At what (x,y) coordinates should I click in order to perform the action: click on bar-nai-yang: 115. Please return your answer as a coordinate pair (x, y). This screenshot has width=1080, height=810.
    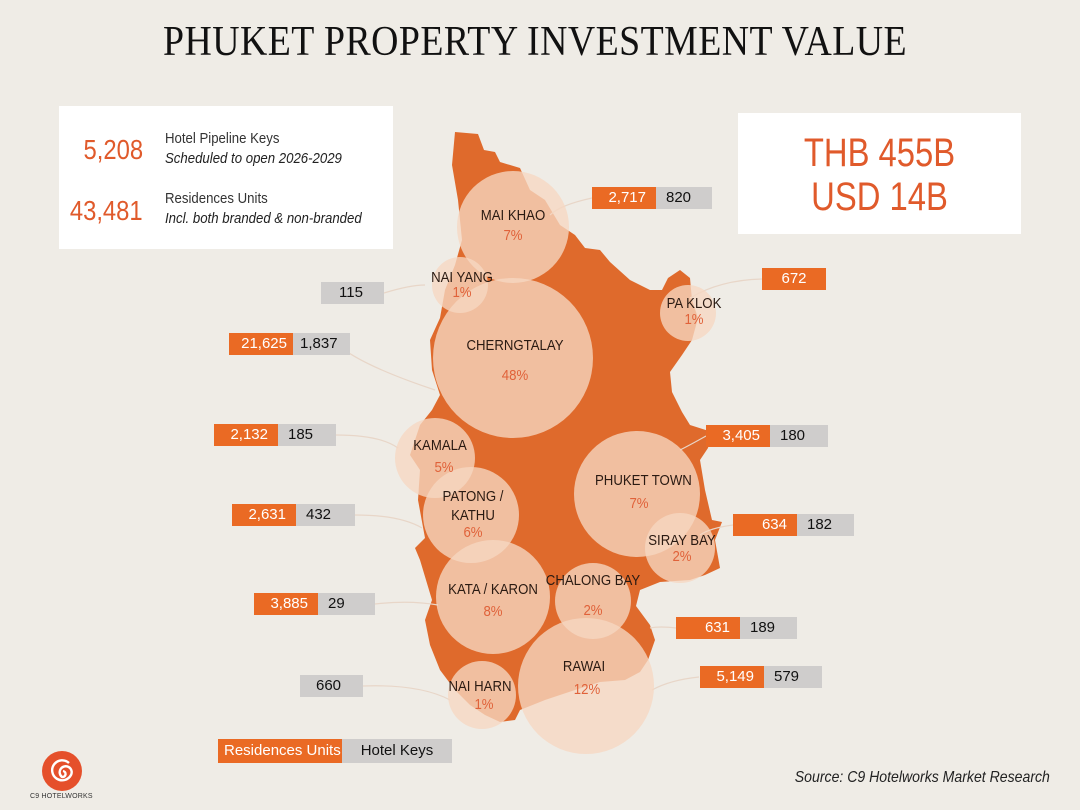
    Looking at the image, I should click on (352, 293).